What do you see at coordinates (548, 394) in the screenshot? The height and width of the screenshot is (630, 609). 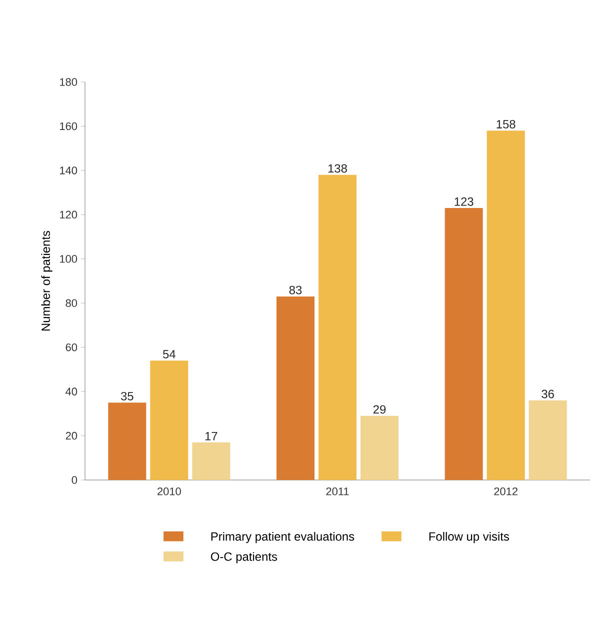 I see `data-label: 36` at bounding box center [548, 394].